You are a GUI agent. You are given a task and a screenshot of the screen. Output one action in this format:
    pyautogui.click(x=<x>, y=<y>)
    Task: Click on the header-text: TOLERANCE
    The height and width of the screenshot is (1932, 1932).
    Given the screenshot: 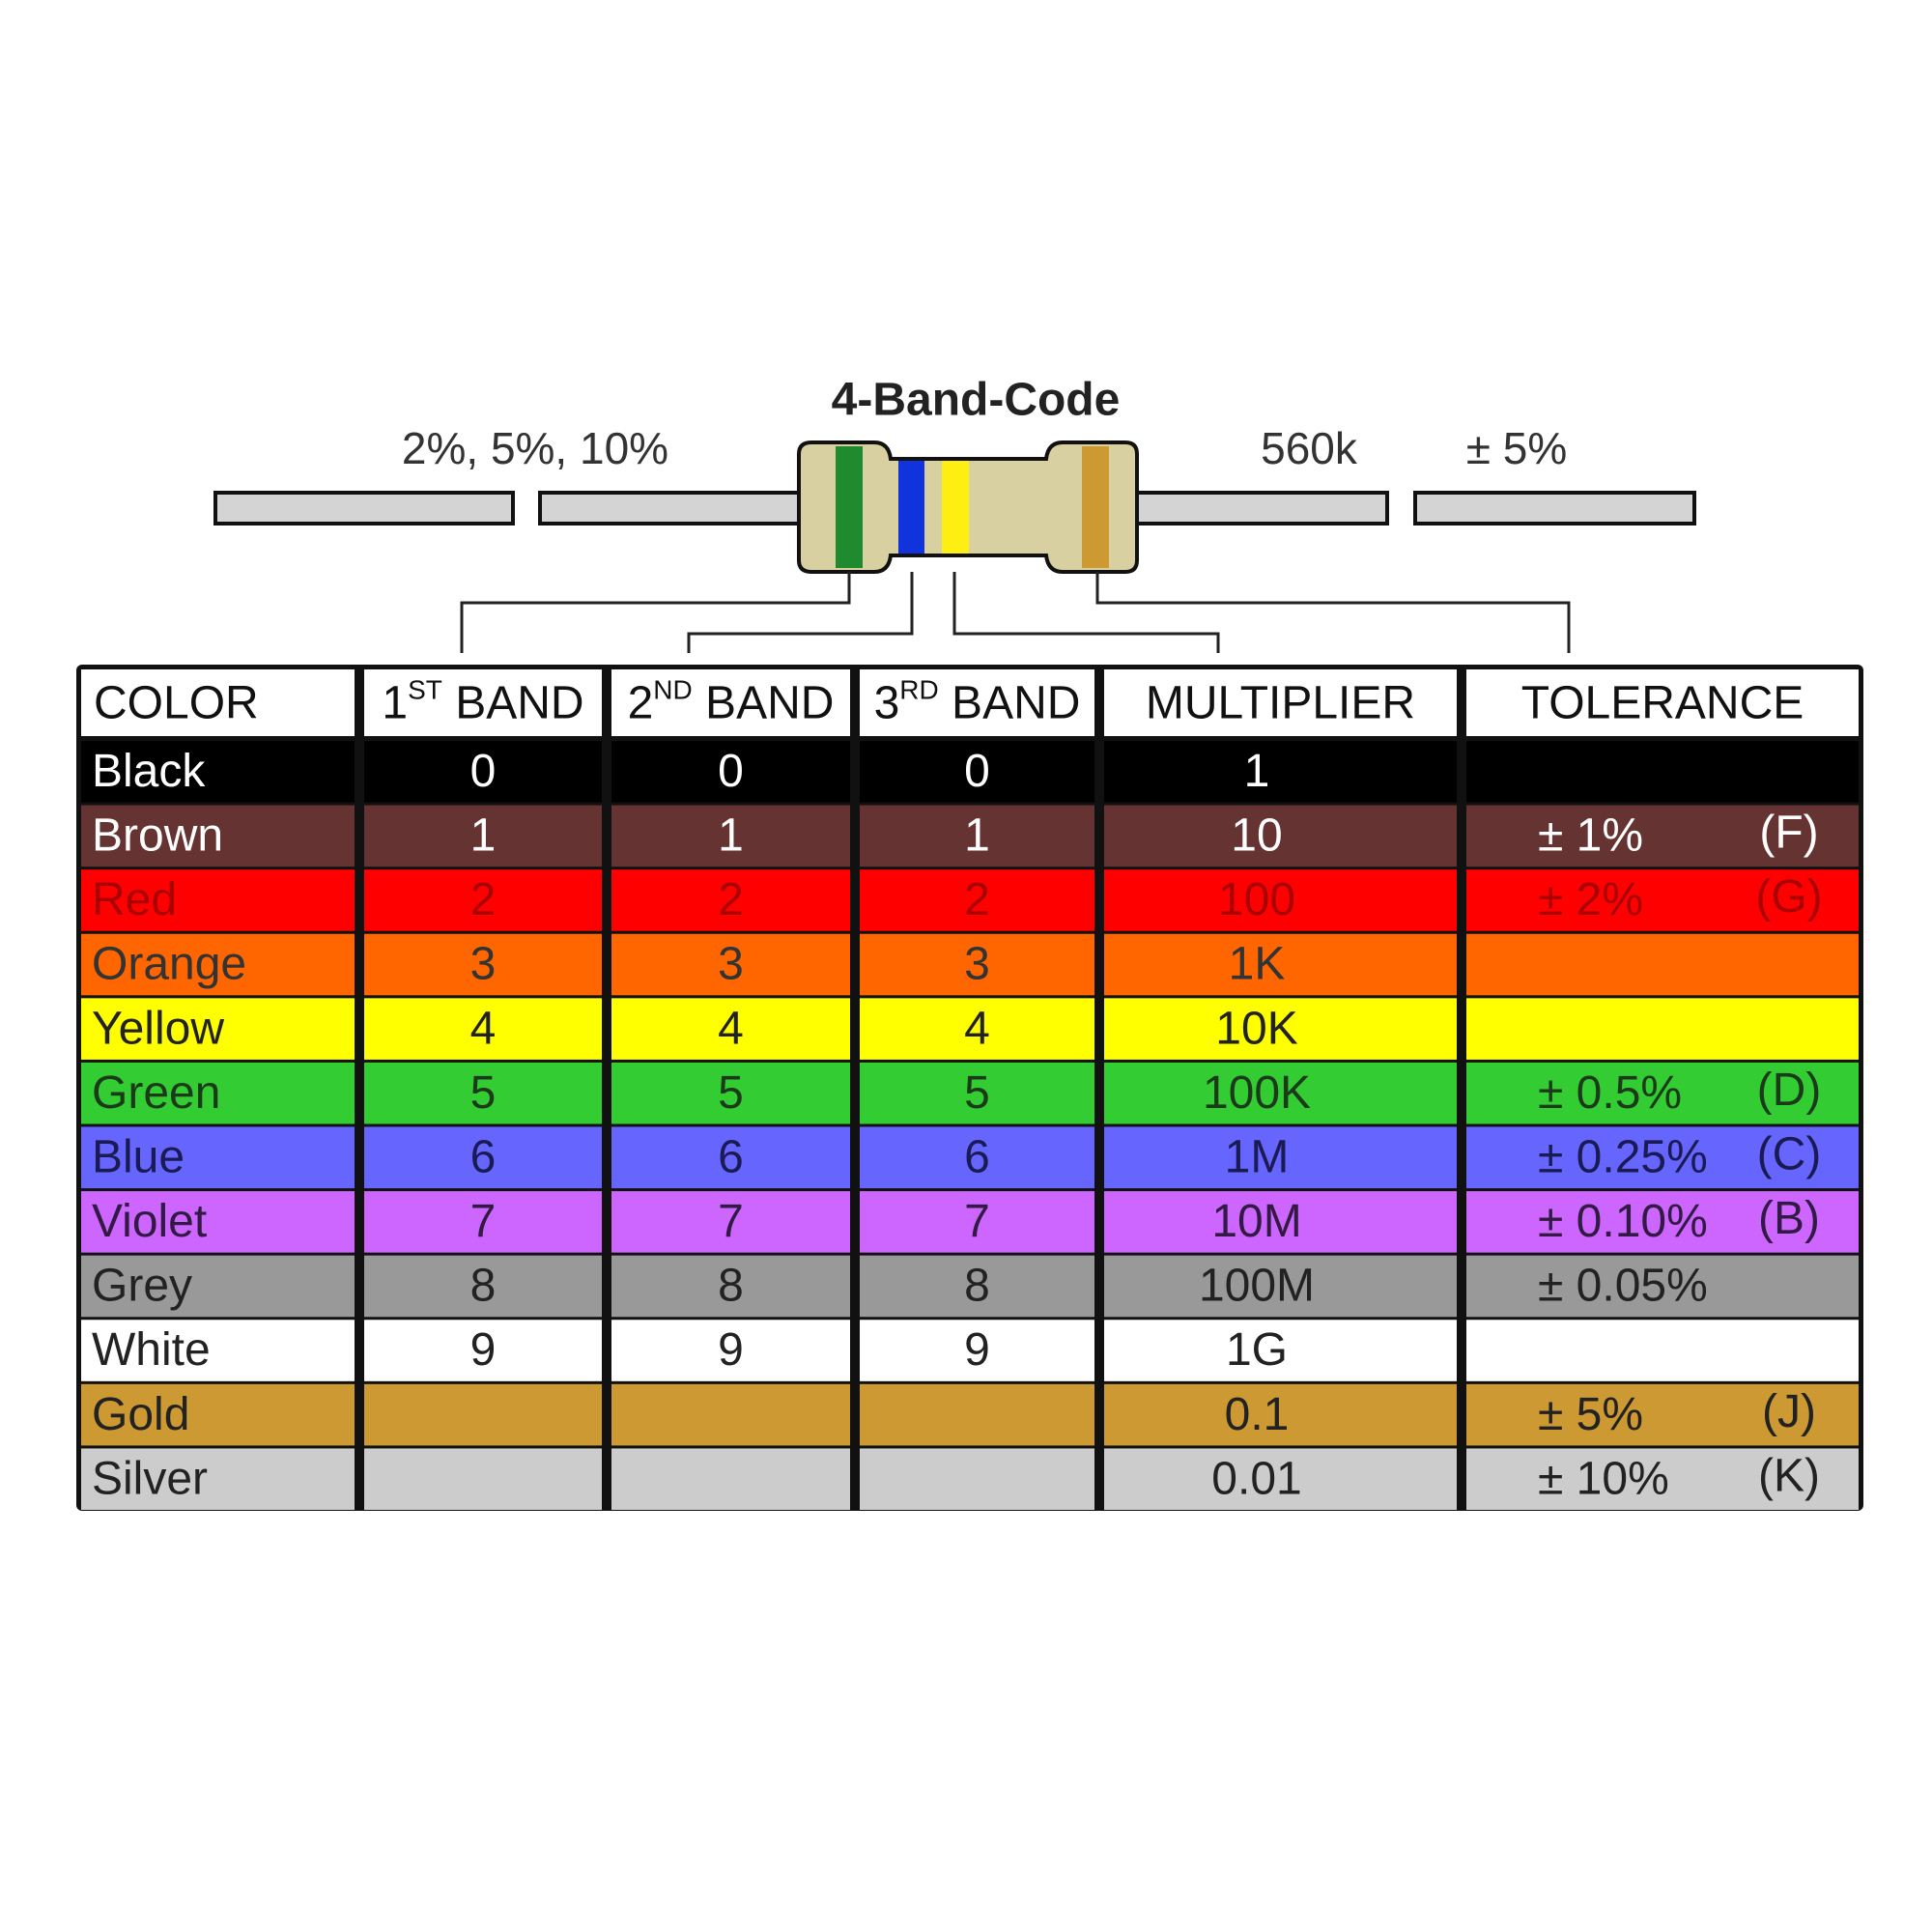 What is the action you would take?
    pyautogui.click(x=1662, y=702)
    